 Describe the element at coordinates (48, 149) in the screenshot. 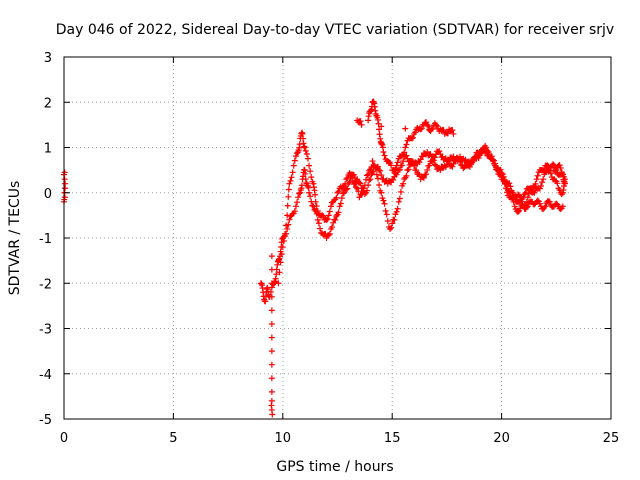

I see `y-tick-label: 1` at that location.